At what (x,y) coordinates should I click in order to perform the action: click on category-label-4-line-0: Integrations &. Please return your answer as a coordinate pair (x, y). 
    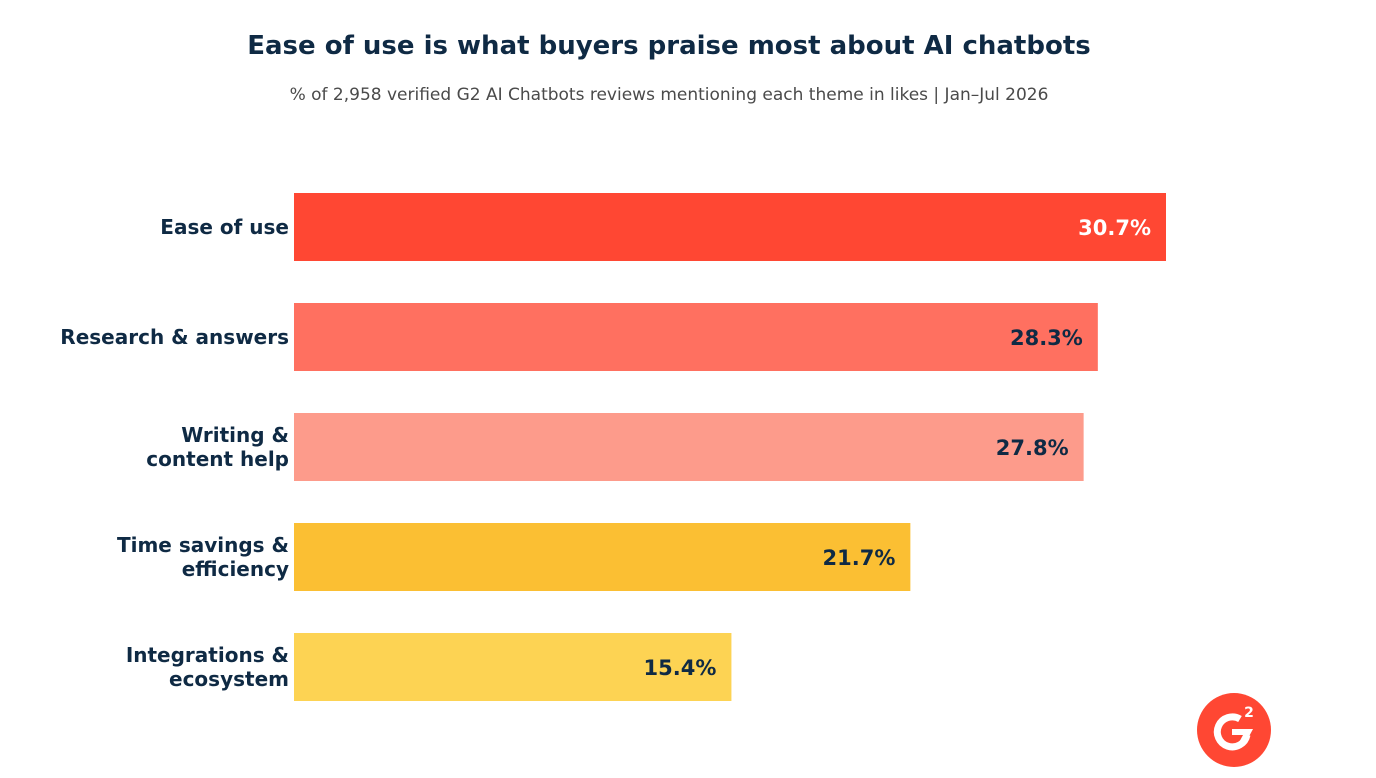
    Looking at the image, I should click on (207, 655).